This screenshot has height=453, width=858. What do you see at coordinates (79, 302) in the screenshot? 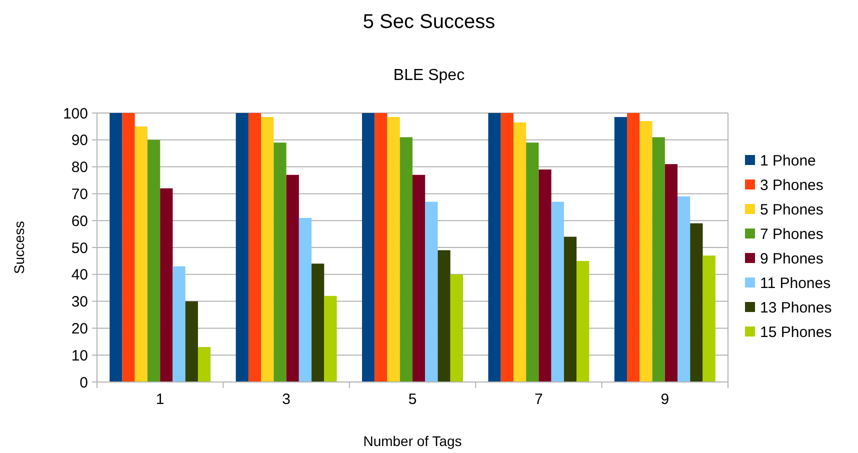
I see `y-tick-label: 30` at bounding box center [79, 302].